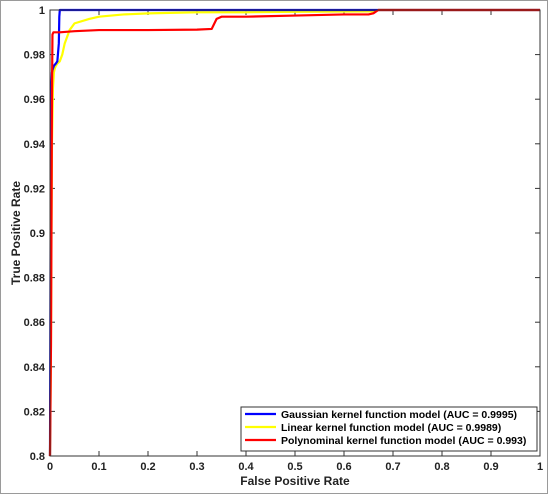  Describe the element at coordinates (540, 467) in the screenshot. I see `x-tick-label: 1` at that location.